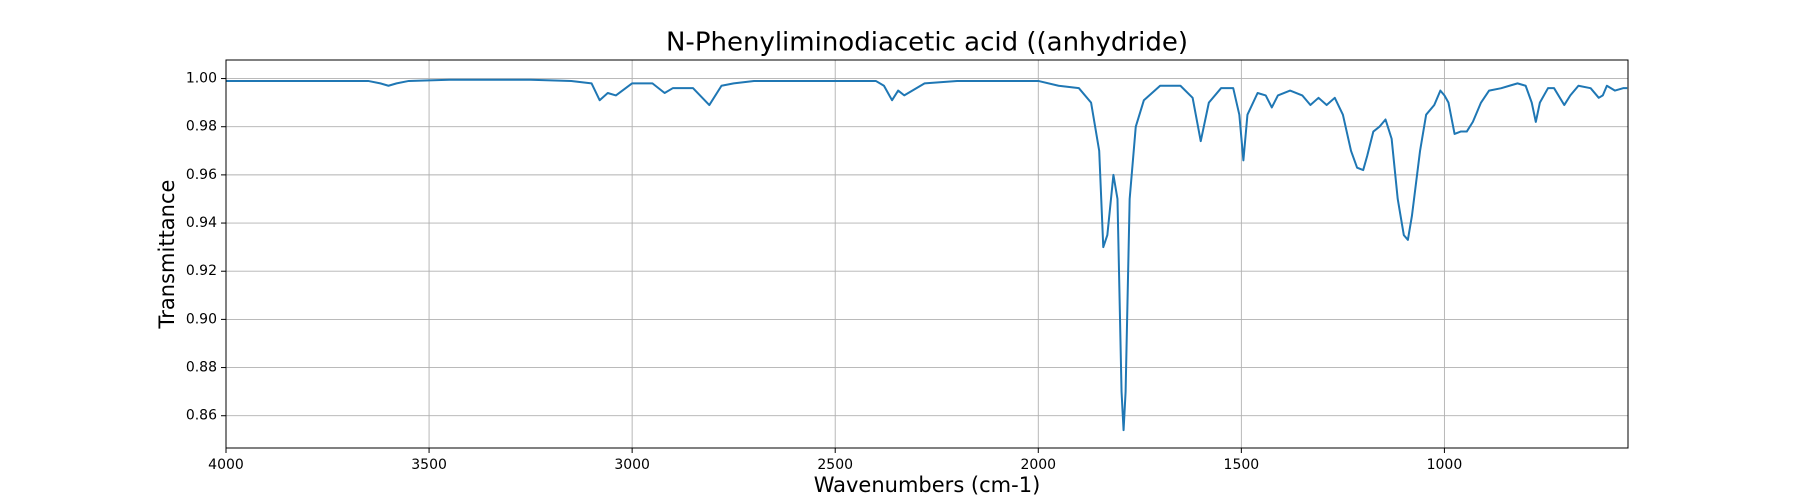  I want to click on x-tick-label: 3500, so click(429, 465).